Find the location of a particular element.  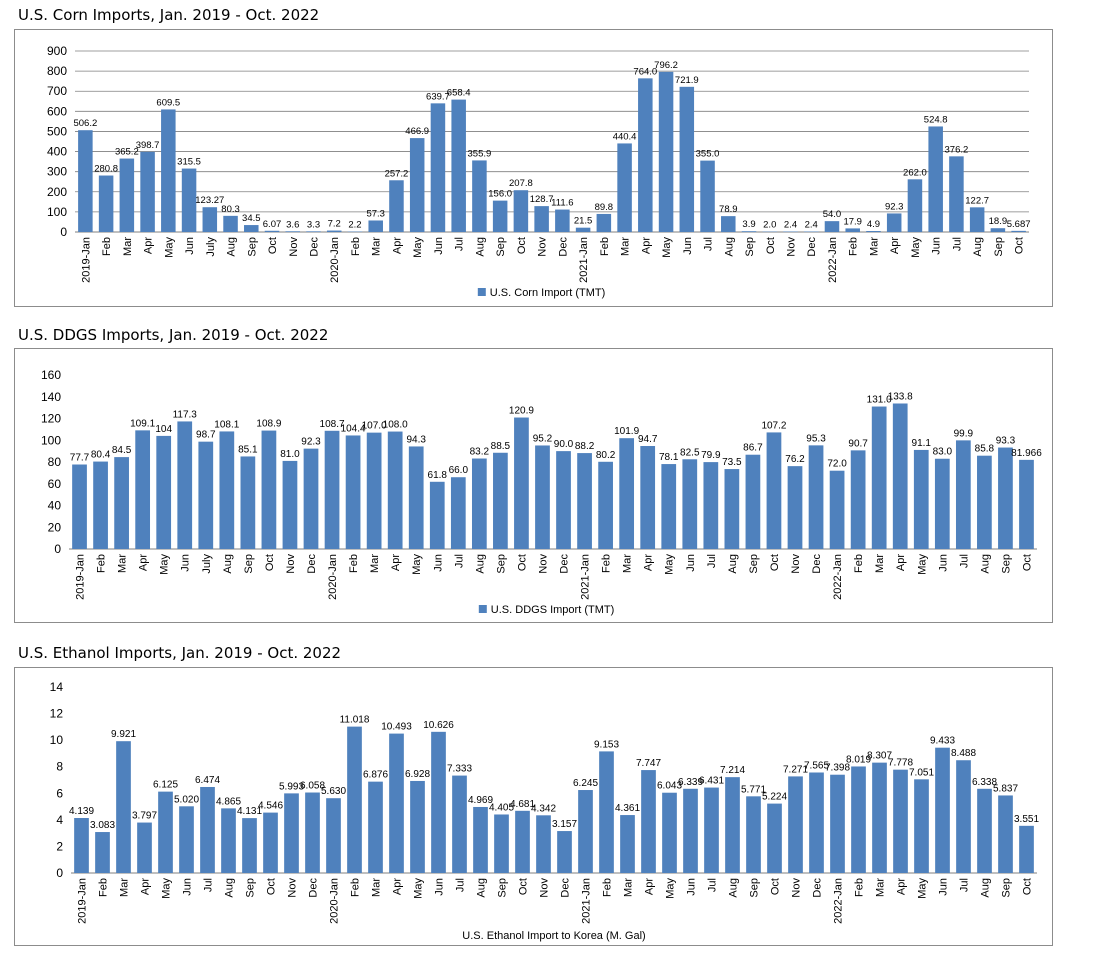

corn-y-tick-label: 400 is located at coordinates (57, 152).